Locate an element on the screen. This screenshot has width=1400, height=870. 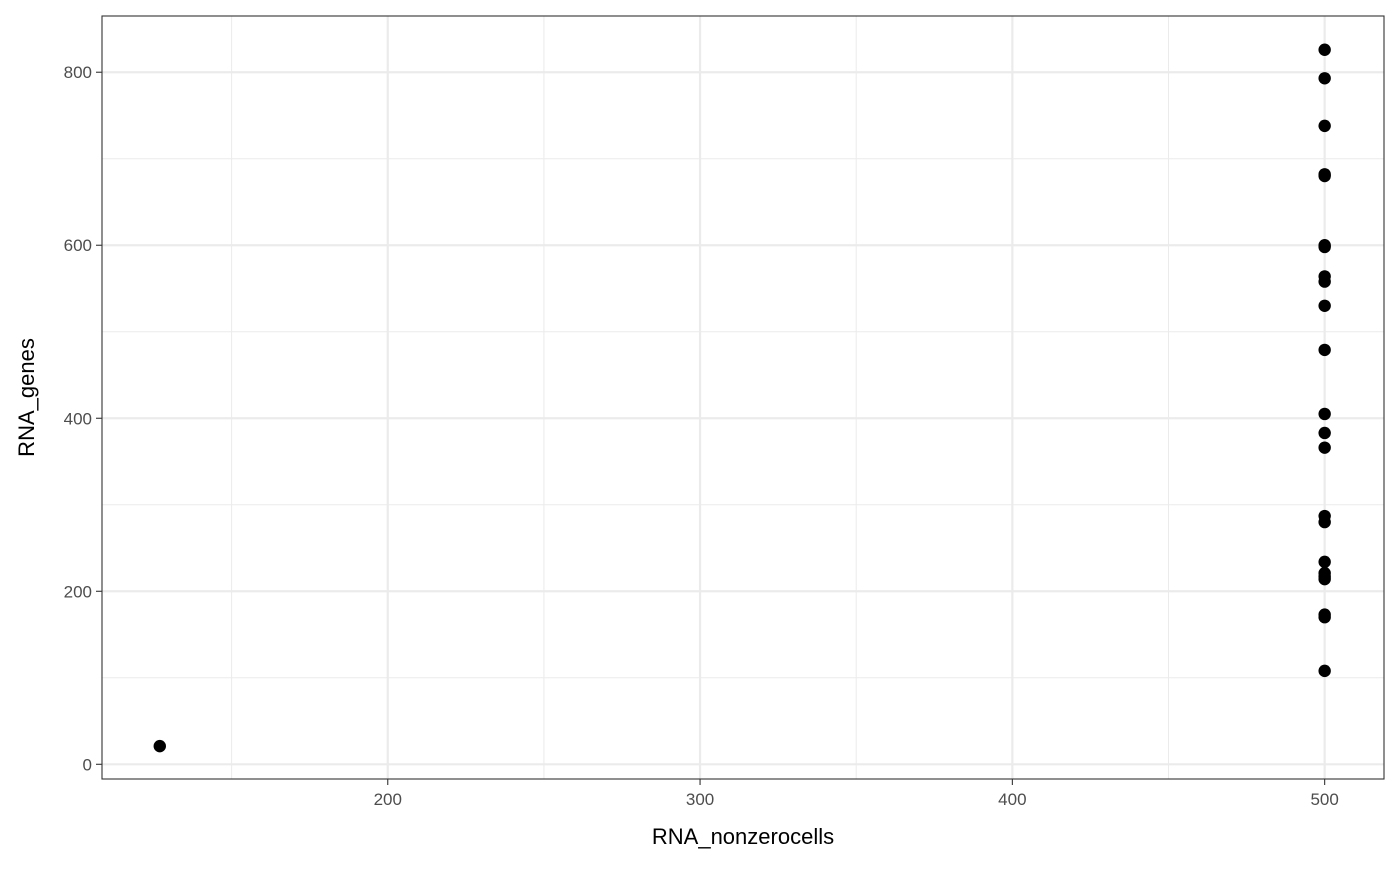
x-axis-tick-labels: 200 300 400 500 is located at coordinates (856, 799).